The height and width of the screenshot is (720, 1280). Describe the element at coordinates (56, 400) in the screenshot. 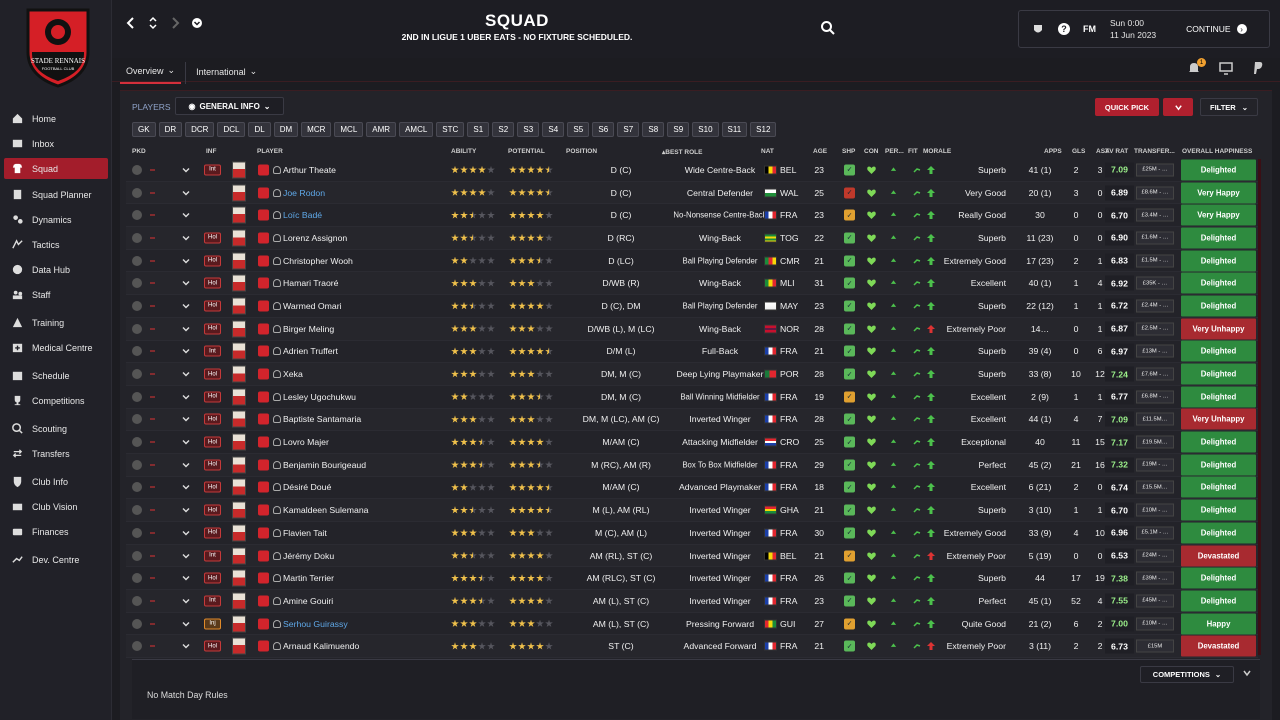

I see `sidebar-item-competitions: Competitions` at that location.